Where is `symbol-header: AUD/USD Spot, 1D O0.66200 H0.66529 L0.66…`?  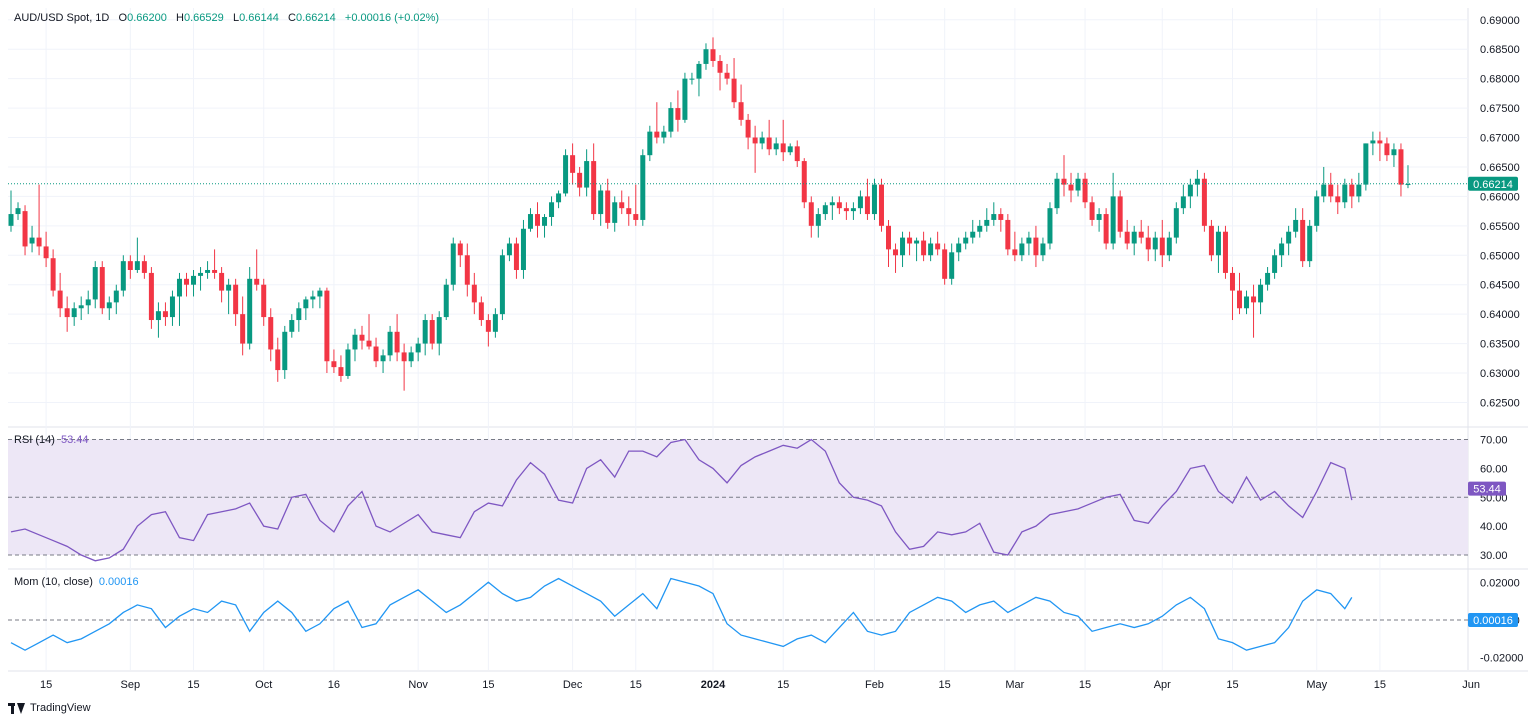
symbol-header: AUD/USD Spot, 1D O0.66200 H0.66529 L0.66… is located at coordinates (226, 18).